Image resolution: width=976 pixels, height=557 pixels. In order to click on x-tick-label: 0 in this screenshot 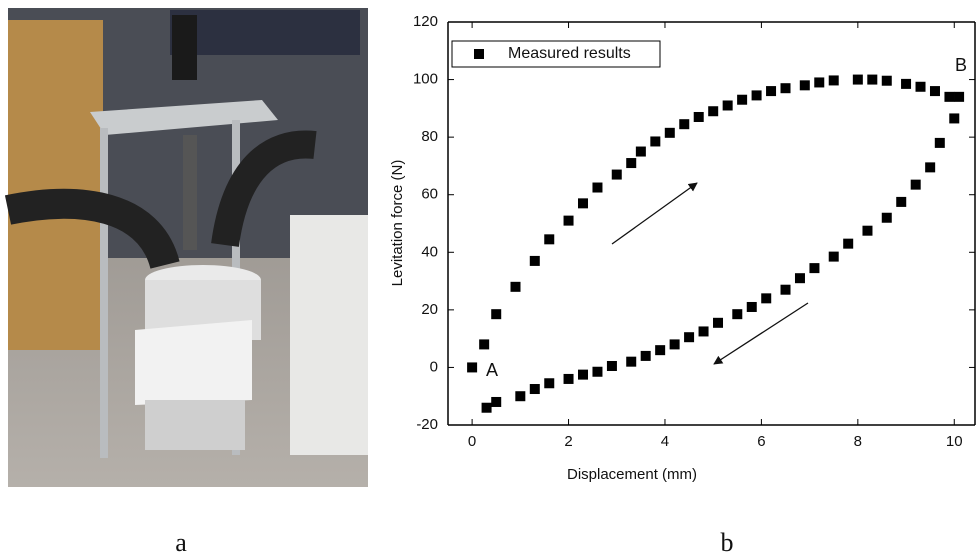, I will do `click(472, 441)`.